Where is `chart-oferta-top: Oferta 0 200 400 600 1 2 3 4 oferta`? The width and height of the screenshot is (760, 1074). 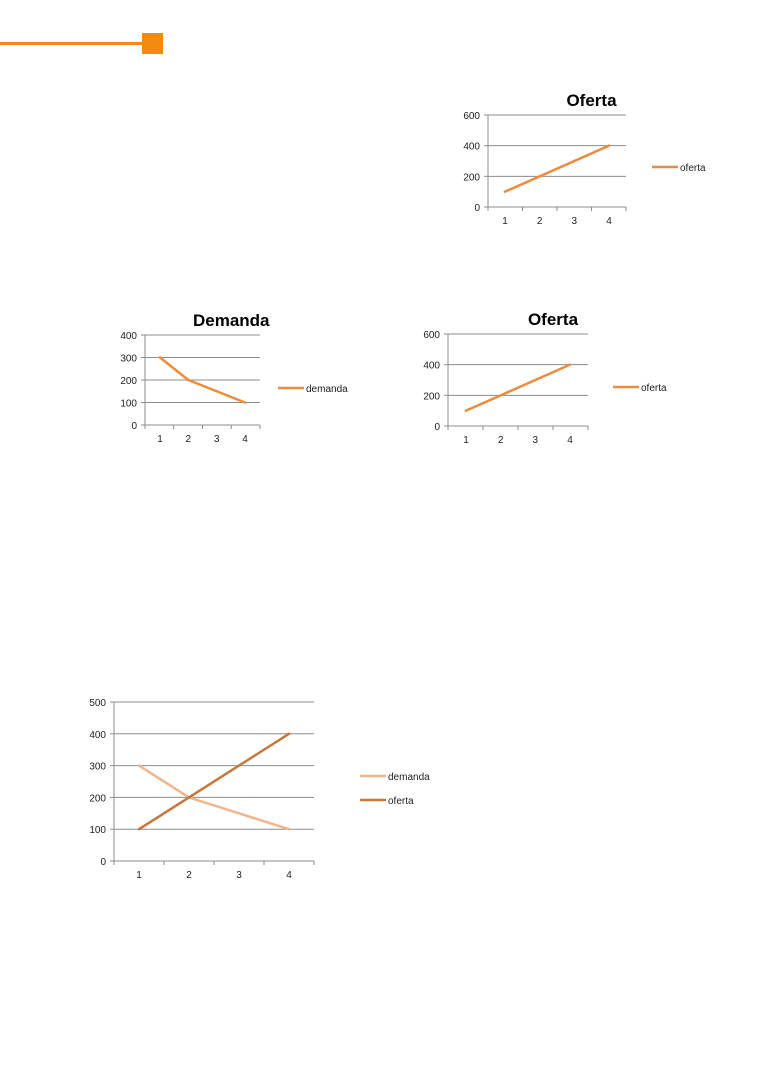 chart-oferta-top: Oferta 0 200 400 600 1 2 3 4 oferta is located at coordinates (584, 159).